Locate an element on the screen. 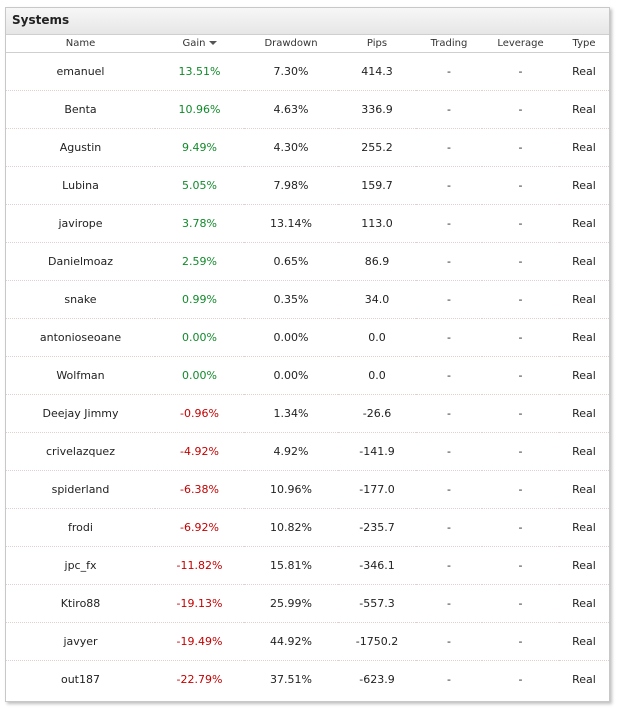 This screenshot has height=708, width=617. cell-drawdown: 25.99% is located at coordinates (291, 603).